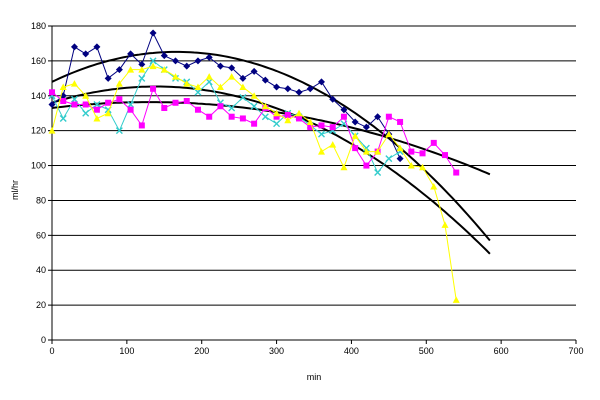  Describe the element at coordinates (15, 190) in the screenshot. I see `y-axis-title: ml/hr` at that location.